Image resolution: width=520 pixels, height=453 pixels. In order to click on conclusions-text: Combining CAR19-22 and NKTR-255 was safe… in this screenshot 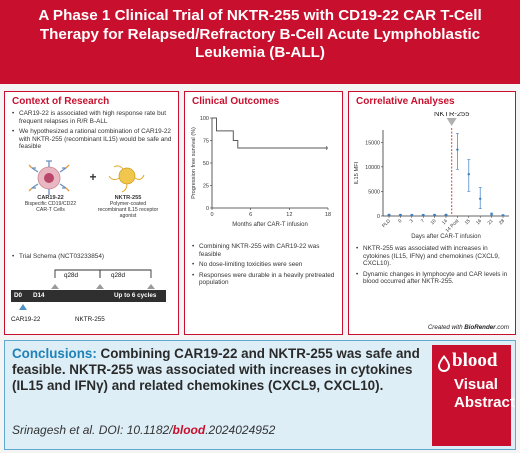, I will do `click(216, 369)`.